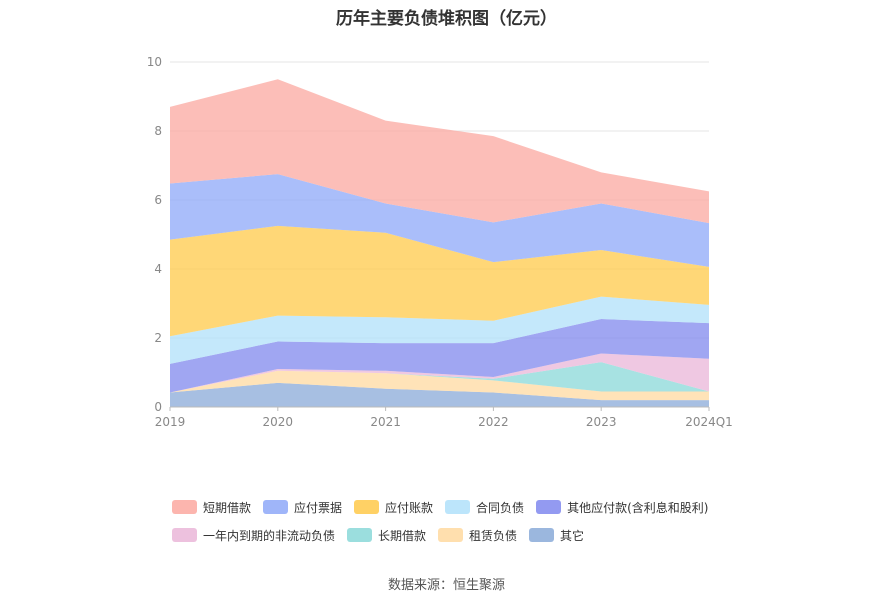 This screenshot has height=603, width=893. I want to click on x-tick-label: 2024Q1, so click(709, 422).